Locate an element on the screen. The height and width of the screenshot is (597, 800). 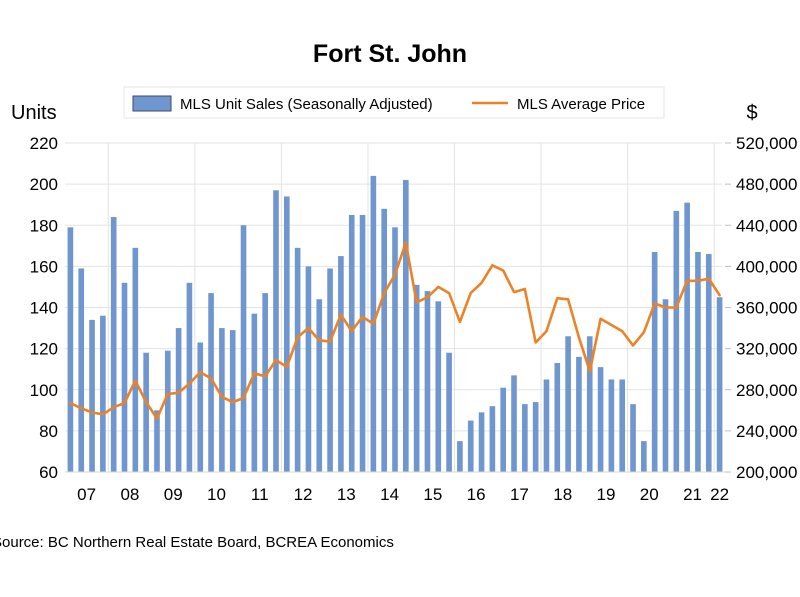
right-axis-tick-label: 520,000 is located at coordinates (766, 143).